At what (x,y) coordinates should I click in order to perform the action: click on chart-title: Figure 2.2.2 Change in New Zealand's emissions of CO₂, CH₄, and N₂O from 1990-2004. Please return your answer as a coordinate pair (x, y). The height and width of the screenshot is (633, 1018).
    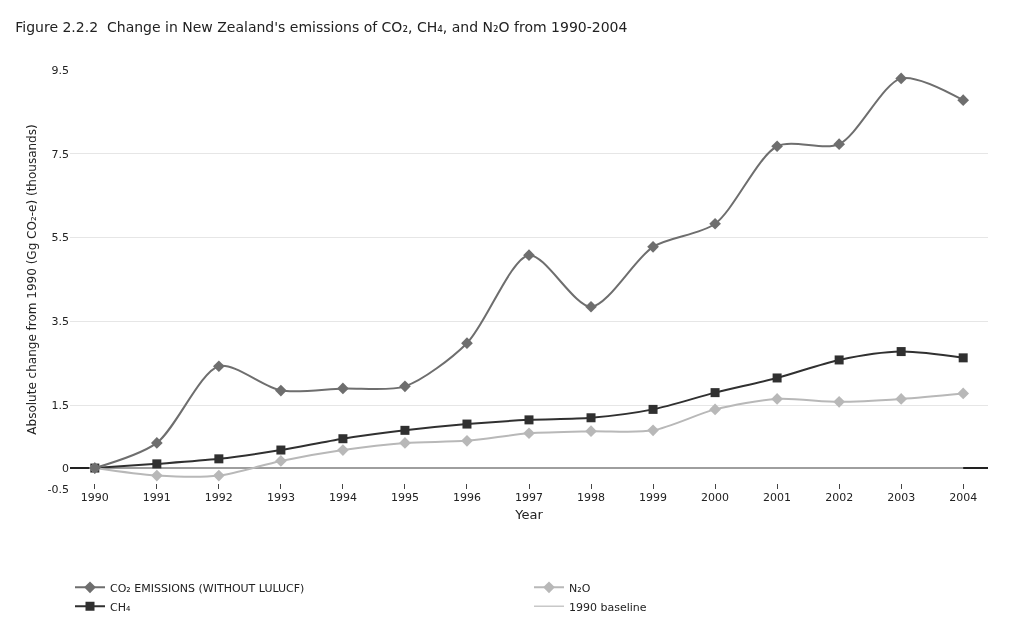
    Looking at the image, I should click on (321, 26).